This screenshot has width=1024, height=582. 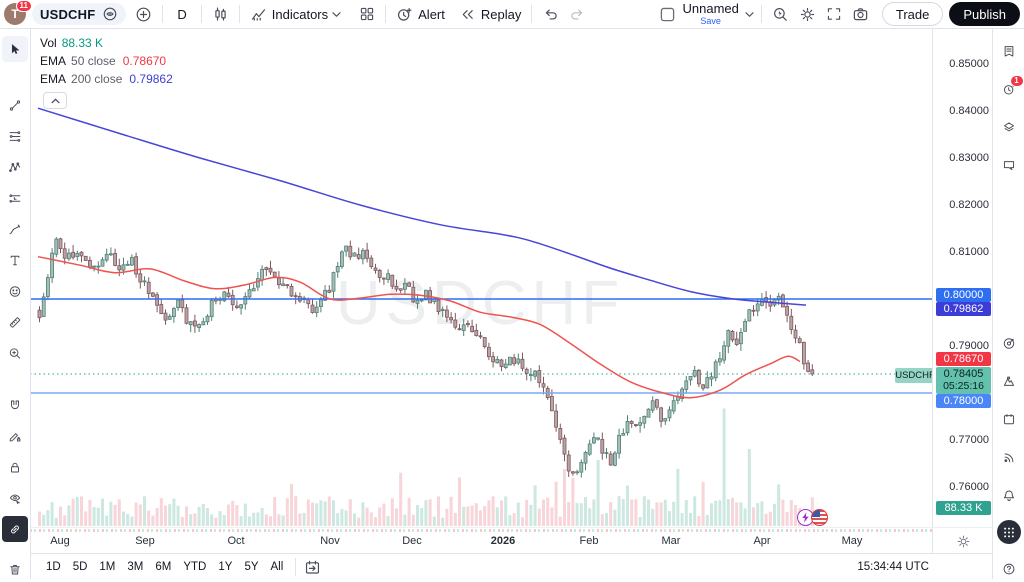 What do you see at coordinates (106, 79) in the screenshot?
I see `ema200-legend-row: EMA 200 close 0.79862` at bounding box center [106, 79].